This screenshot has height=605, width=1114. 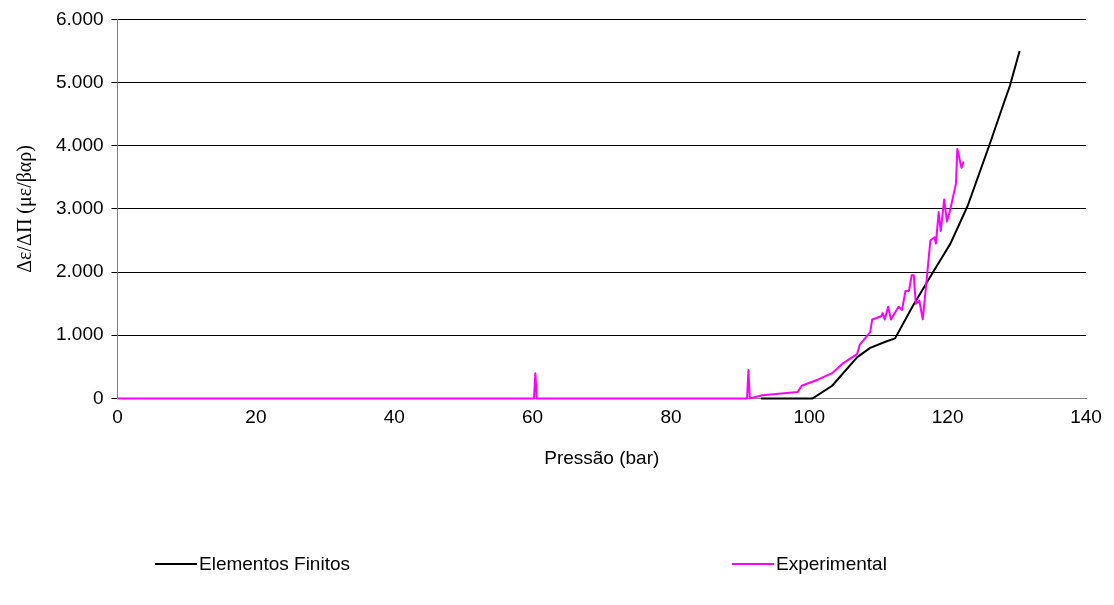 I want to click on x-tick-label: 100, so click(x=809, y=417).